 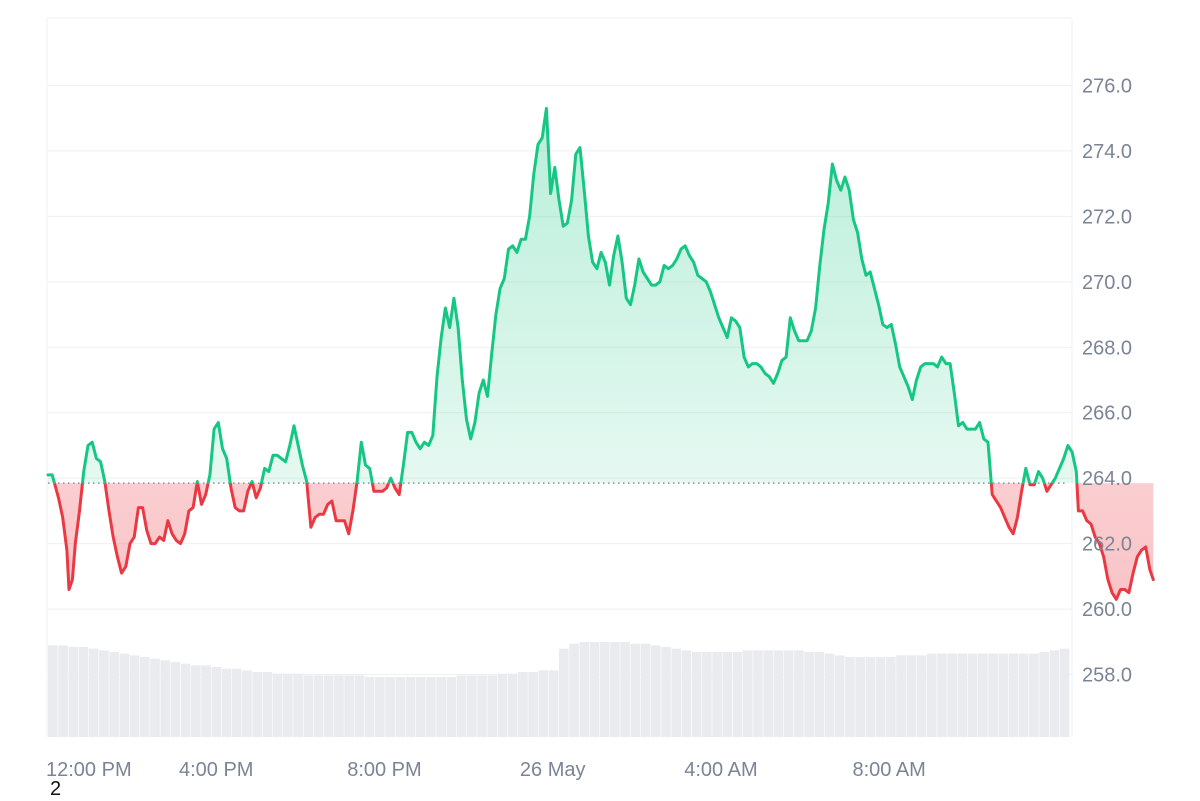 What do you see at coordinates (1107, 676) in the screenshot?
I see `y-tick-label: 258.0` at bounding box center [1107, 676].